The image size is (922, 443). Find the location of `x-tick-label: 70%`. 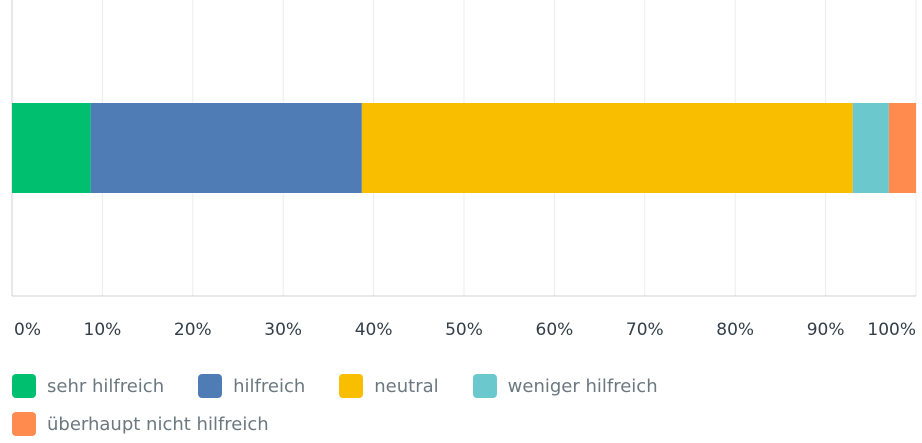

x-tick-label: 70% is located at coordinates (645, 330).